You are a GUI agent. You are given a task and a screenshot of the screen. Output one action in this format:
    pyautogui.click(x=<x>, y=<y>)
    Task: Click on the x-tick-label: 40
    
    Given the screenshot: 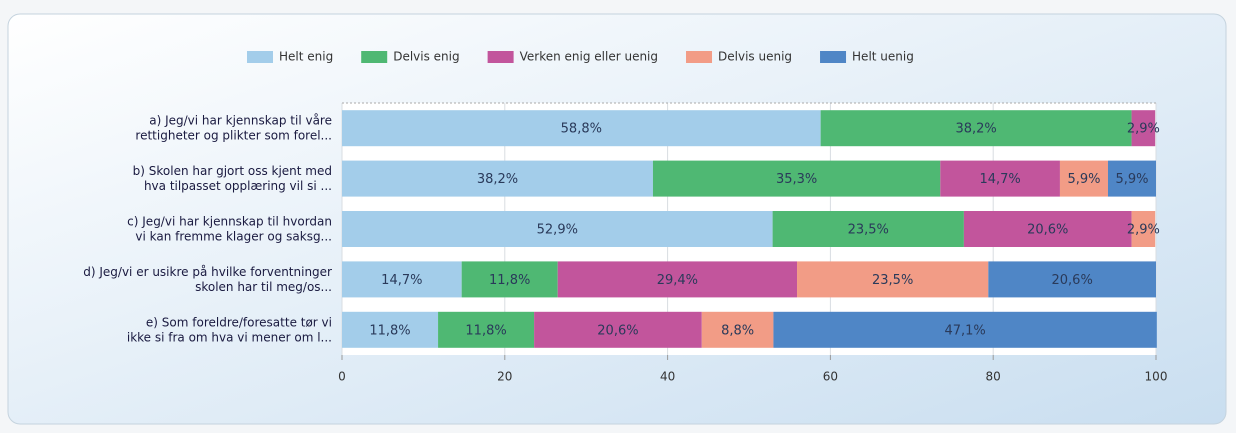 What is the action you would take?
    pyautogui.click(x=667, y=377)
    